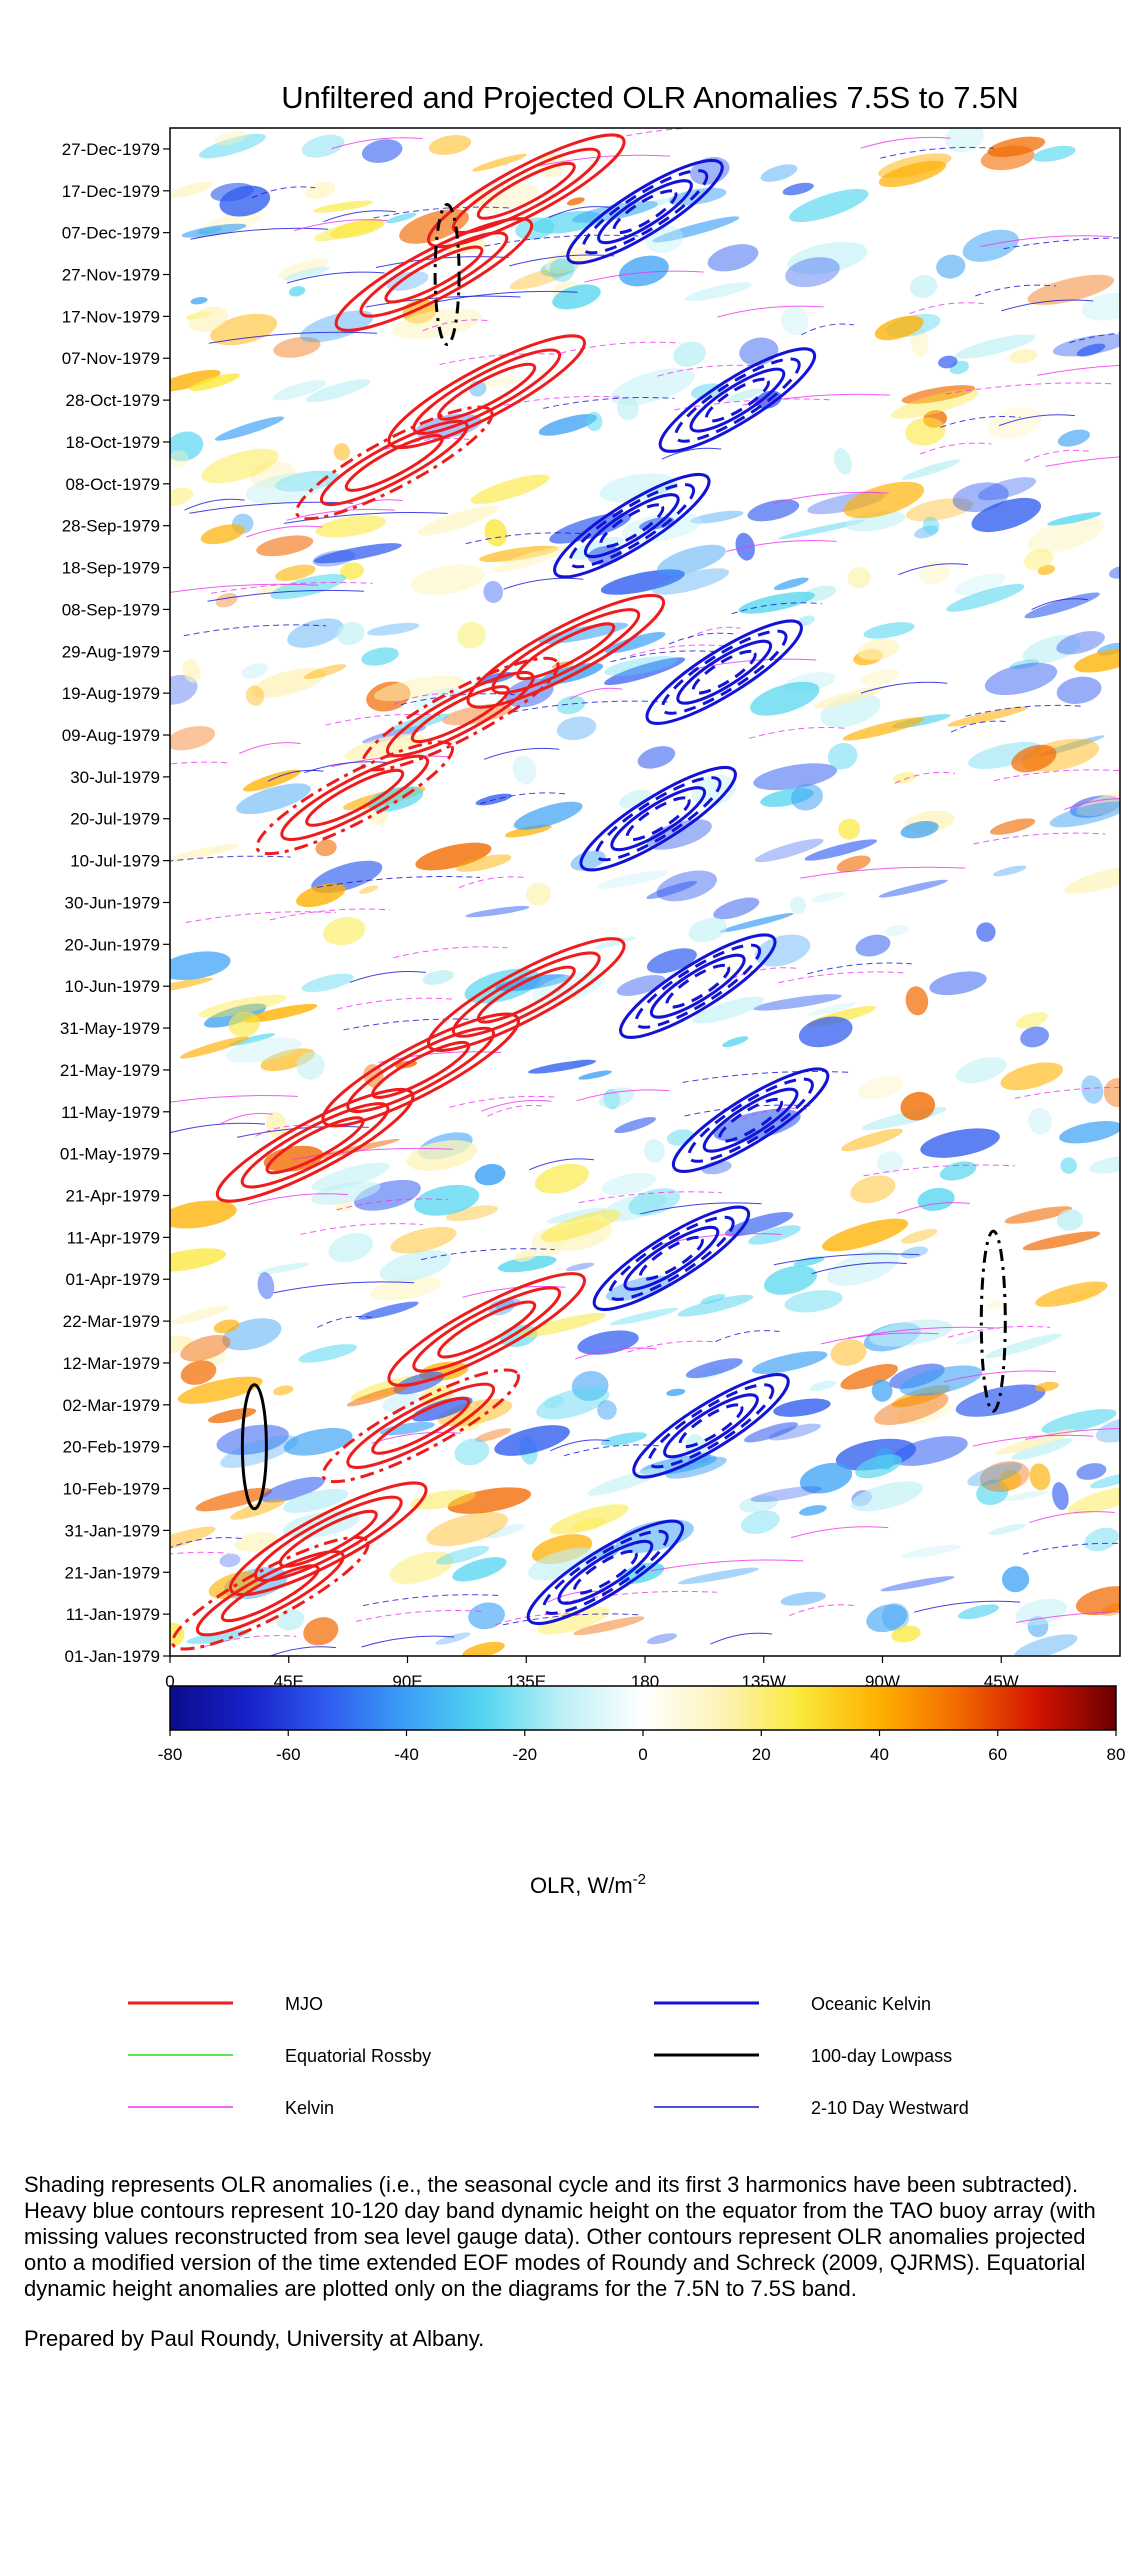 This screenshot has width=1125, height=2550. I want to click on y-tick-label: 30-Jun-1979, so click(112, 902).